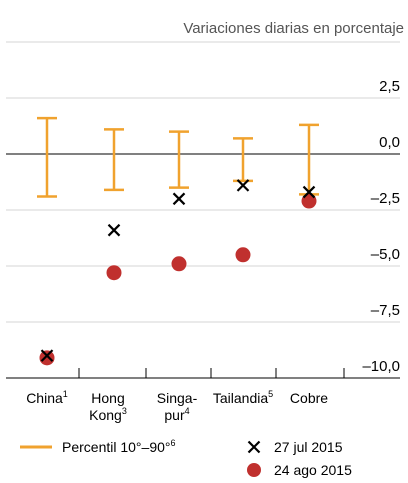 Image resolution: width=408 pixels, height=483 pixels. Describe the element at coordinates (389, 86) in the screenshot. I see `y-tick-label: 2,5` at that location.